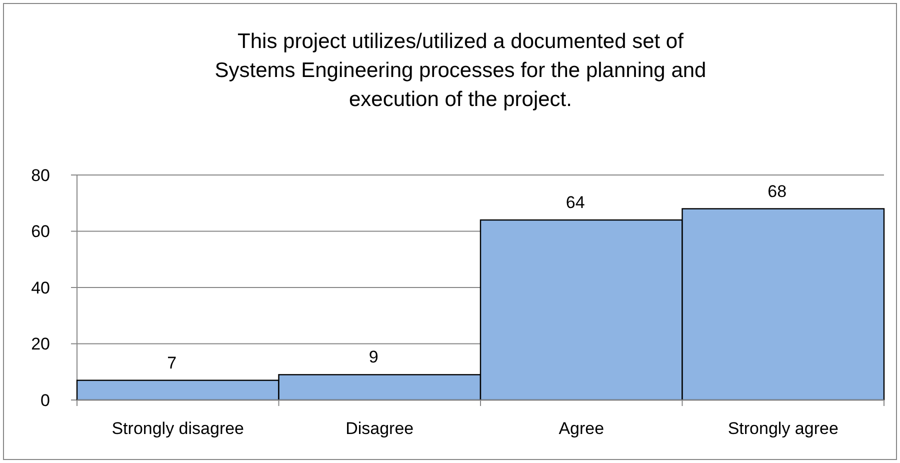 The width and height of the screenshot is (900, 463). What do you see at coordinates (40, 175) in the screenshot?
I see `y-tick-label: 80` at bounding box center [40, 175].